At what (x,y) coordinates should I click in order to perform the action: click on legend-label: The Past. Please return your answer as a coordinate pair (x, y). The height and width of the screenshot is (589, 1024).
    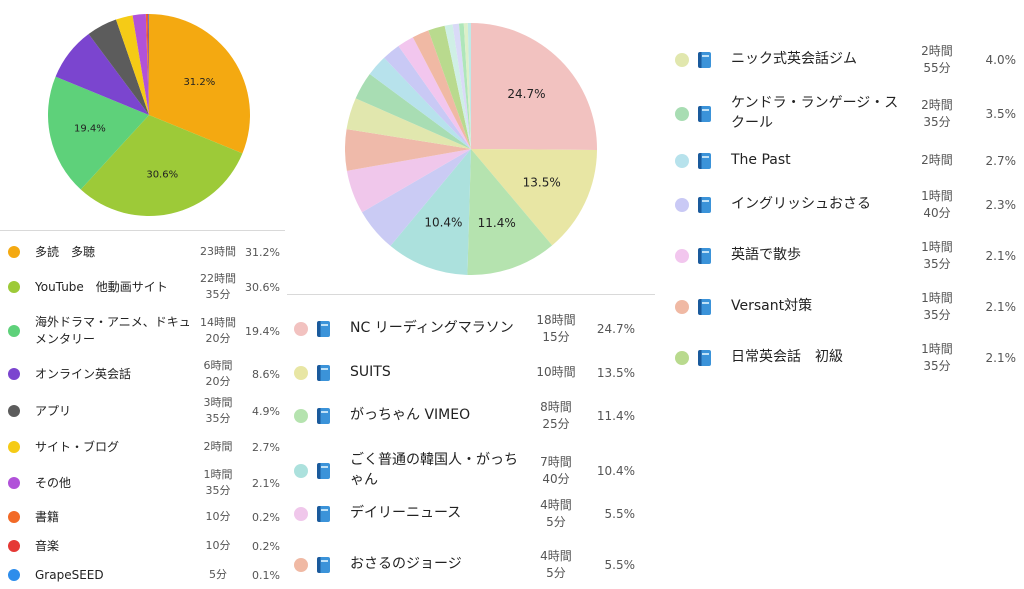
    Looking at the image, I should click on (761, 160).